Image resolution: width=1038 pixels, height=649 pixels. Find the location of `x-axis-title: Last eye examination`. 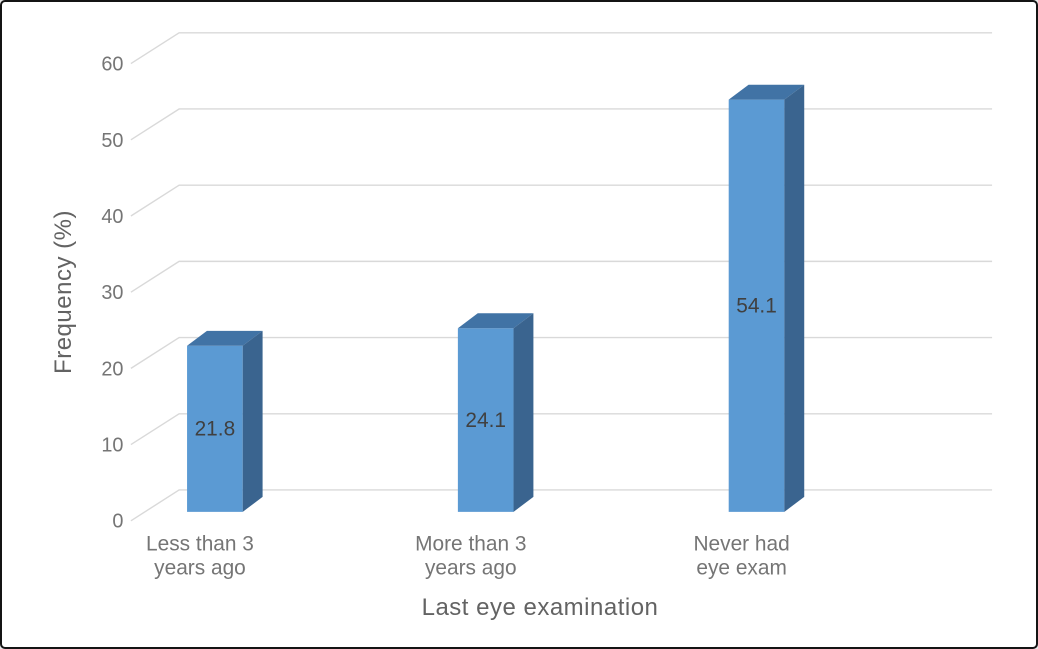

x-axis-title: Last eye examination is located at coordinates (540, 607).